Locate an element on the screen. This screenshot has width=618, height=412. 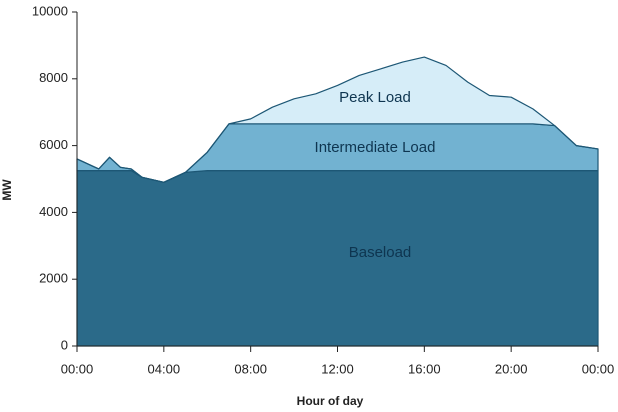
area-label: Intermediate Load is located at coordinates (375, 147).